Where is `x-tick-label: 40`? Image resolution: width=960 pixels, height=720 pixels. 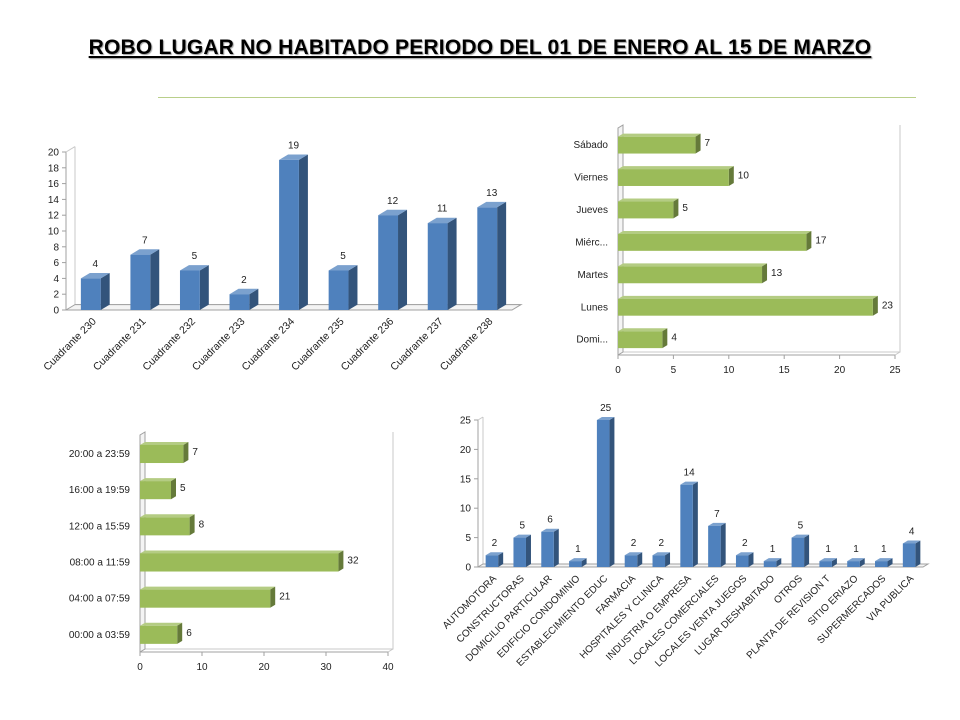 x-tick-label: 40 is located at coordinates (388, 667).